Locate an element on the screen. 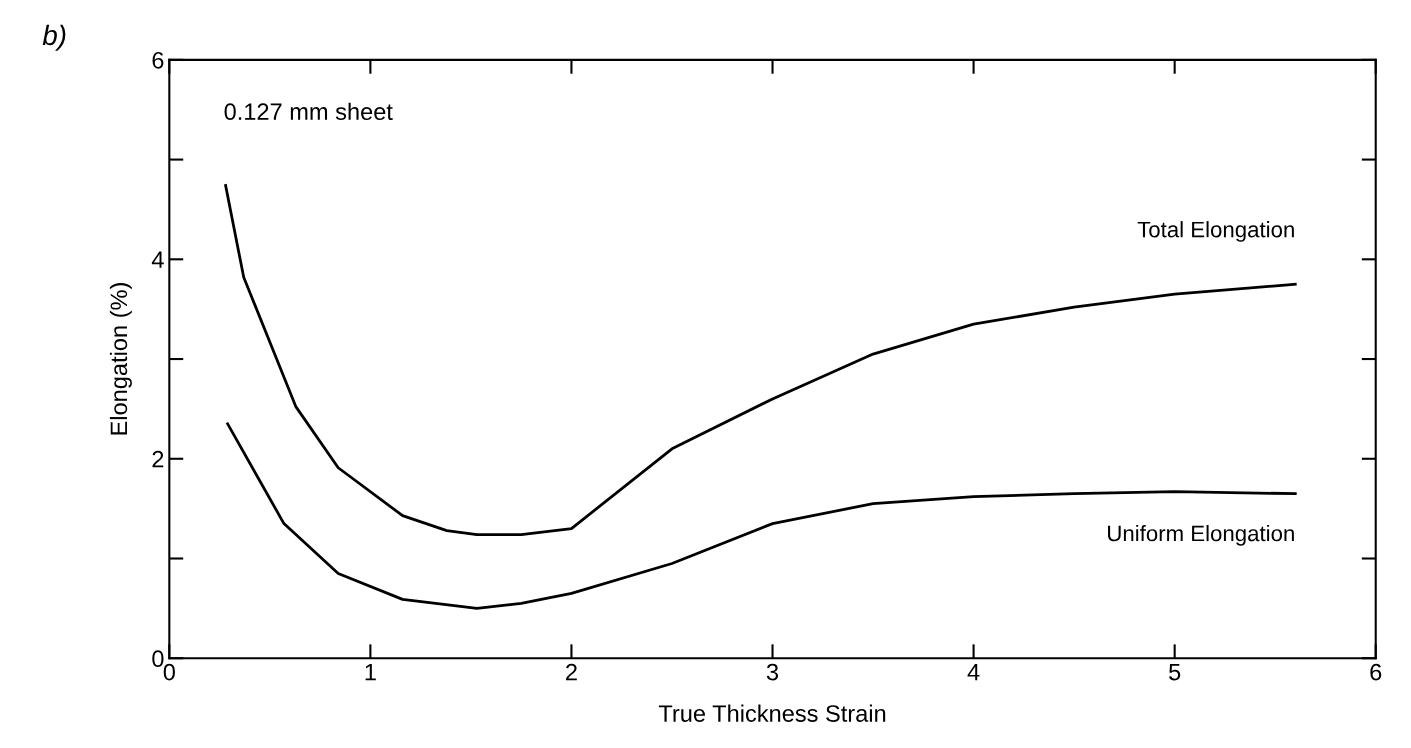 The image size is (1411, 748). annotation: 0.127 mm sheet is located at coordinates (308, 111).